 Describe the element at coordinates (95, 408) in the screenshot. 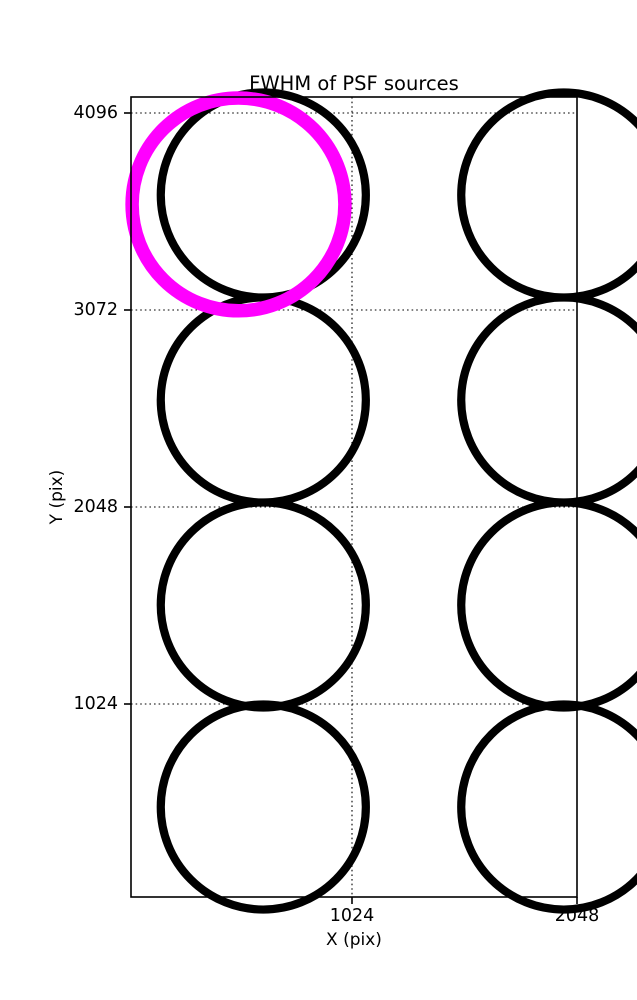

I see `y-axis-tick-labels: 4096 3072 2048 1024` at that location.